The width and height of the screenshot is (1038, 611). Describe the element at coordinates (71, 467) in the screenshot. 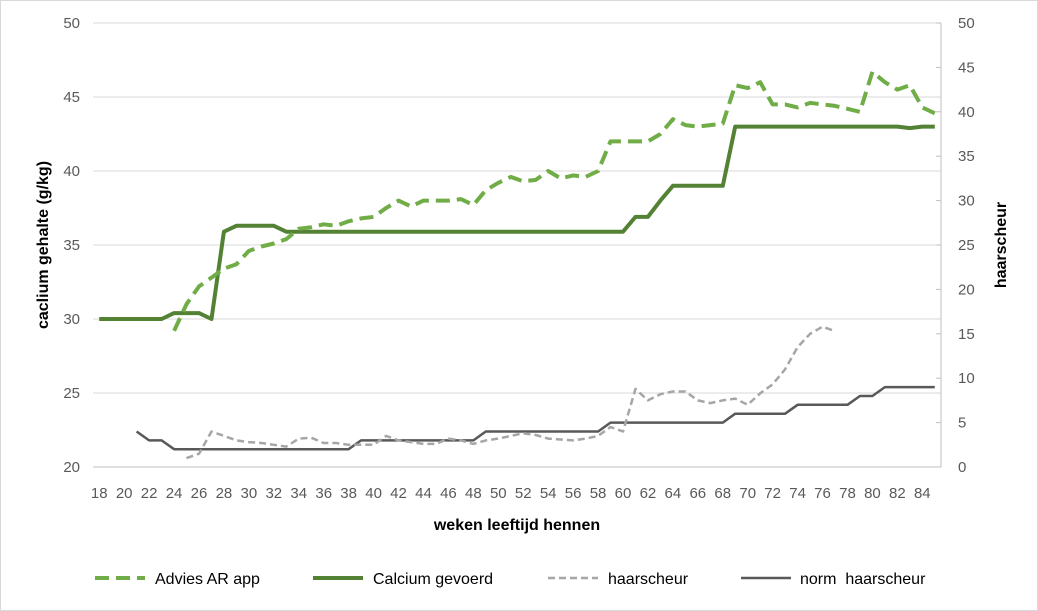

I see `left-tick-label: 20` at that location.